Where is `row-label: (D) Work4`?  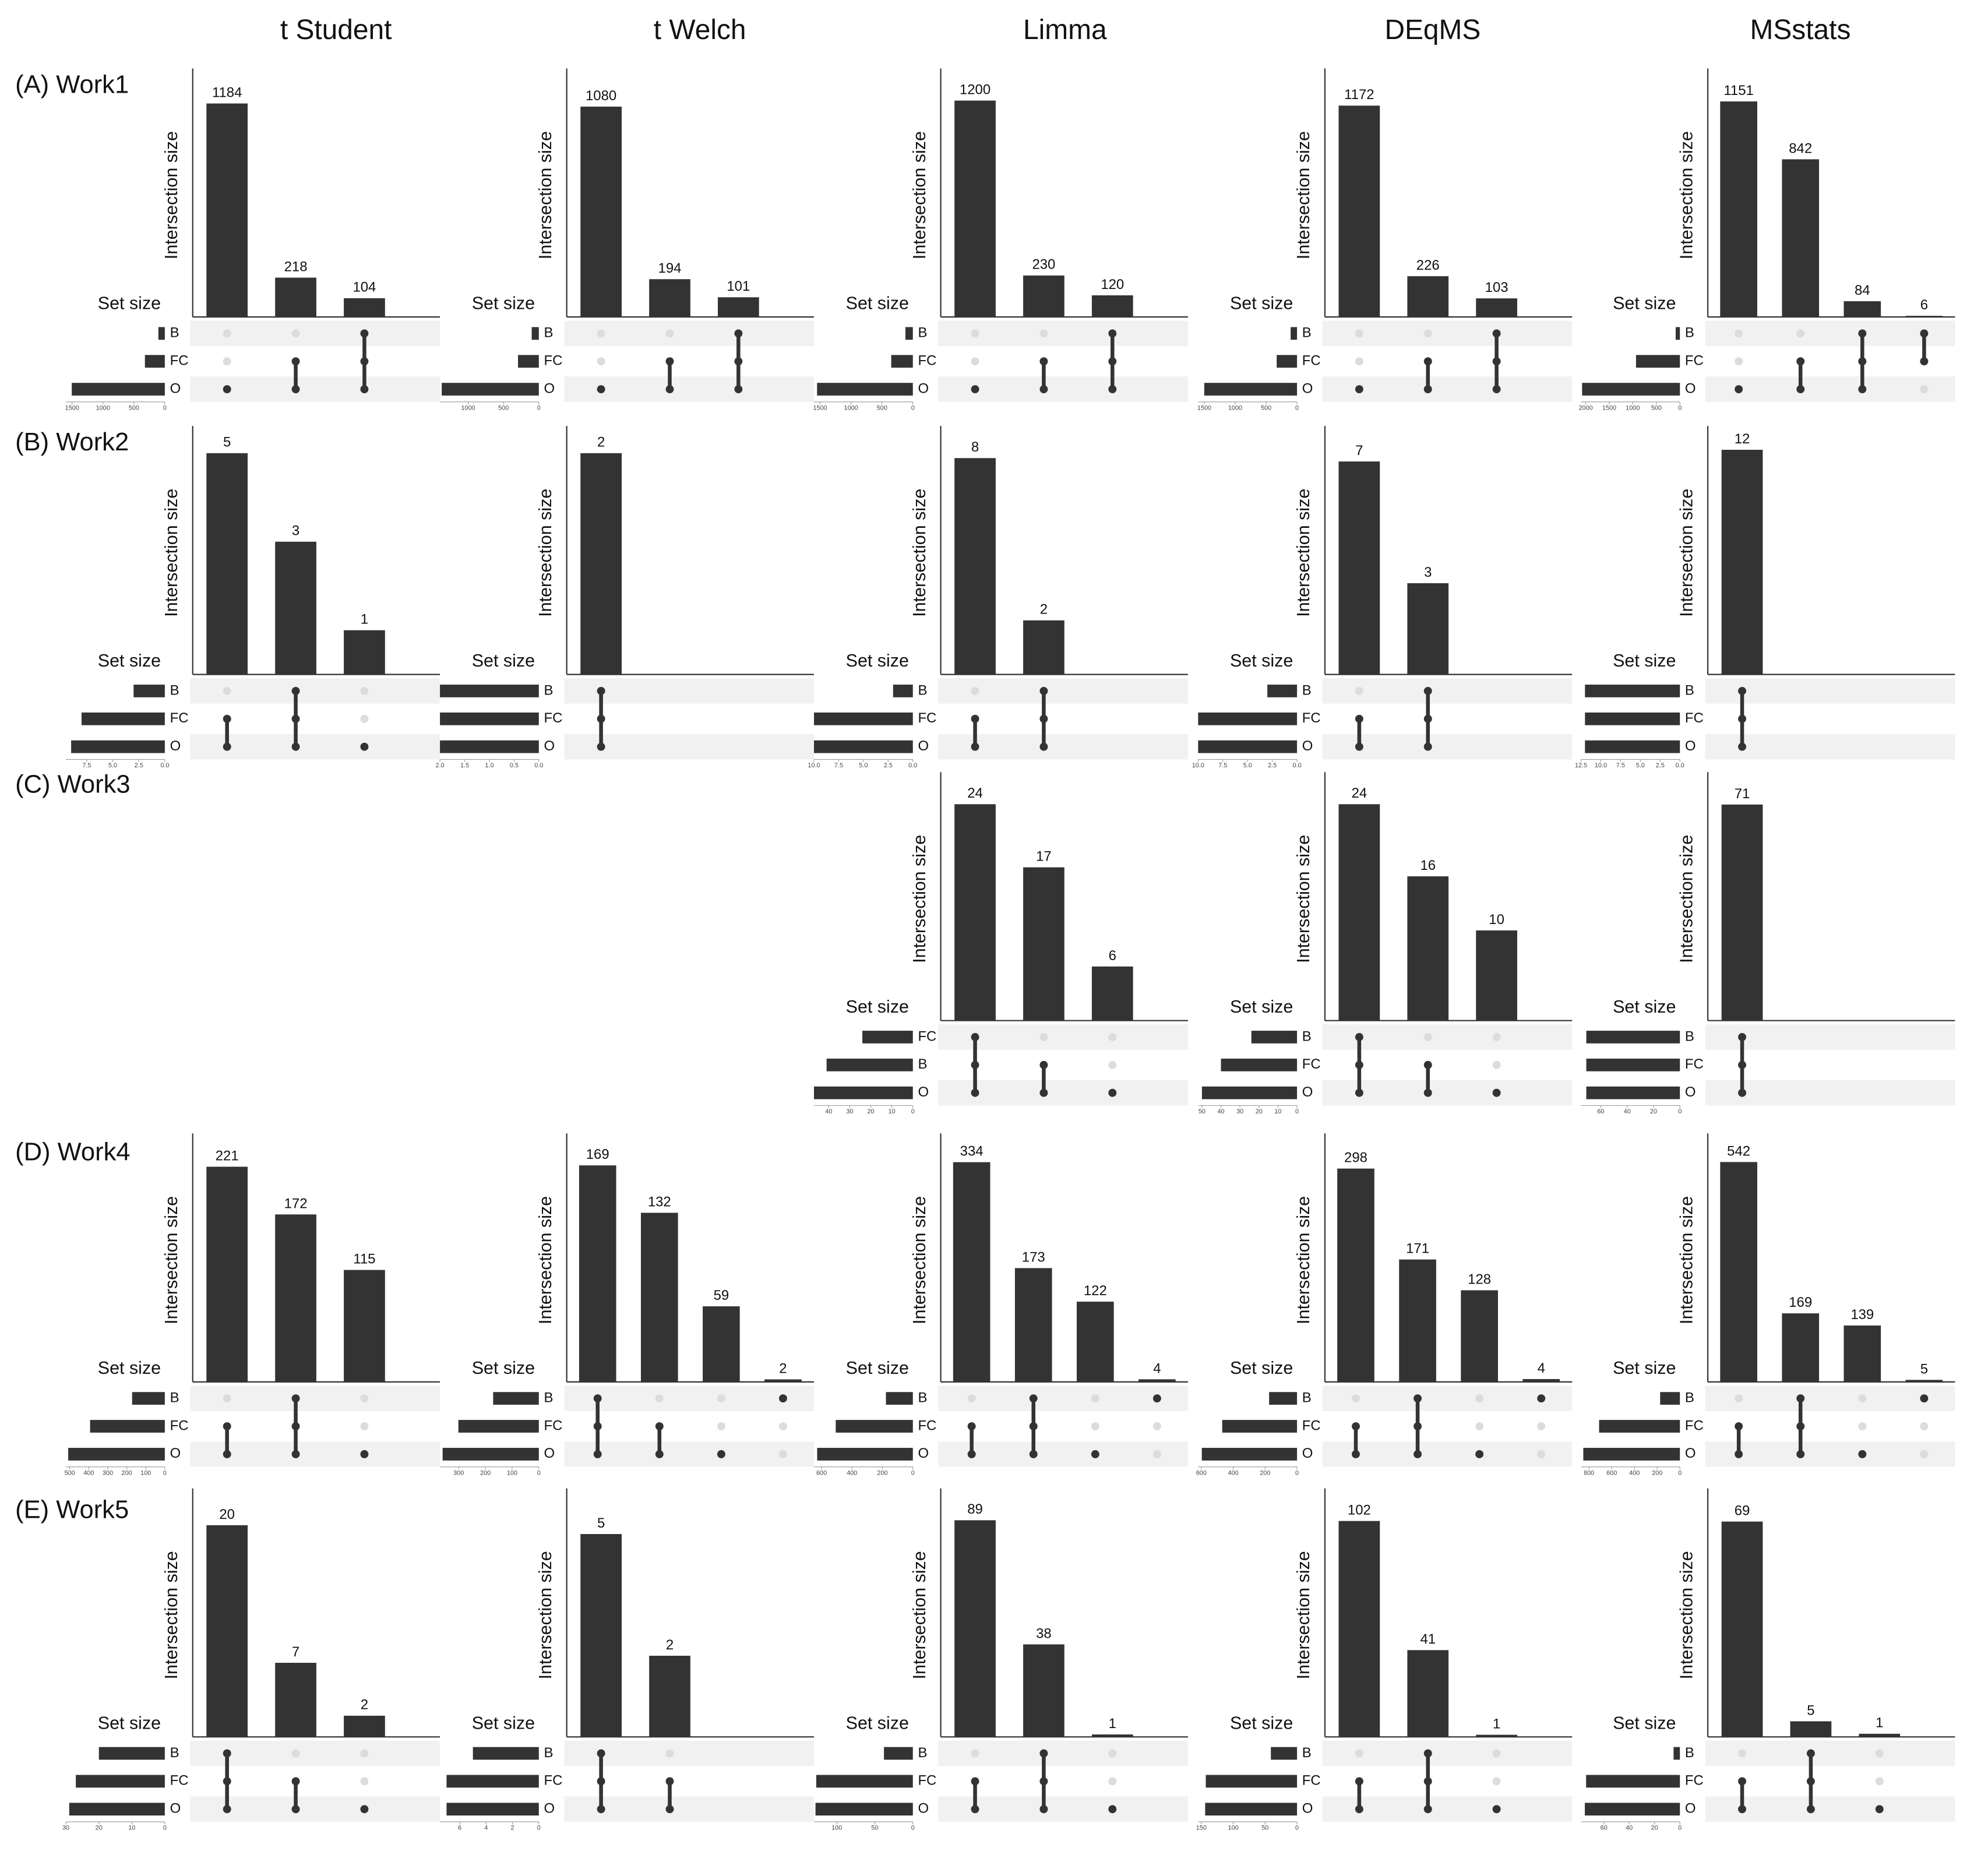 row-label: (D) Work4 is located at coordinates (72, 1152).